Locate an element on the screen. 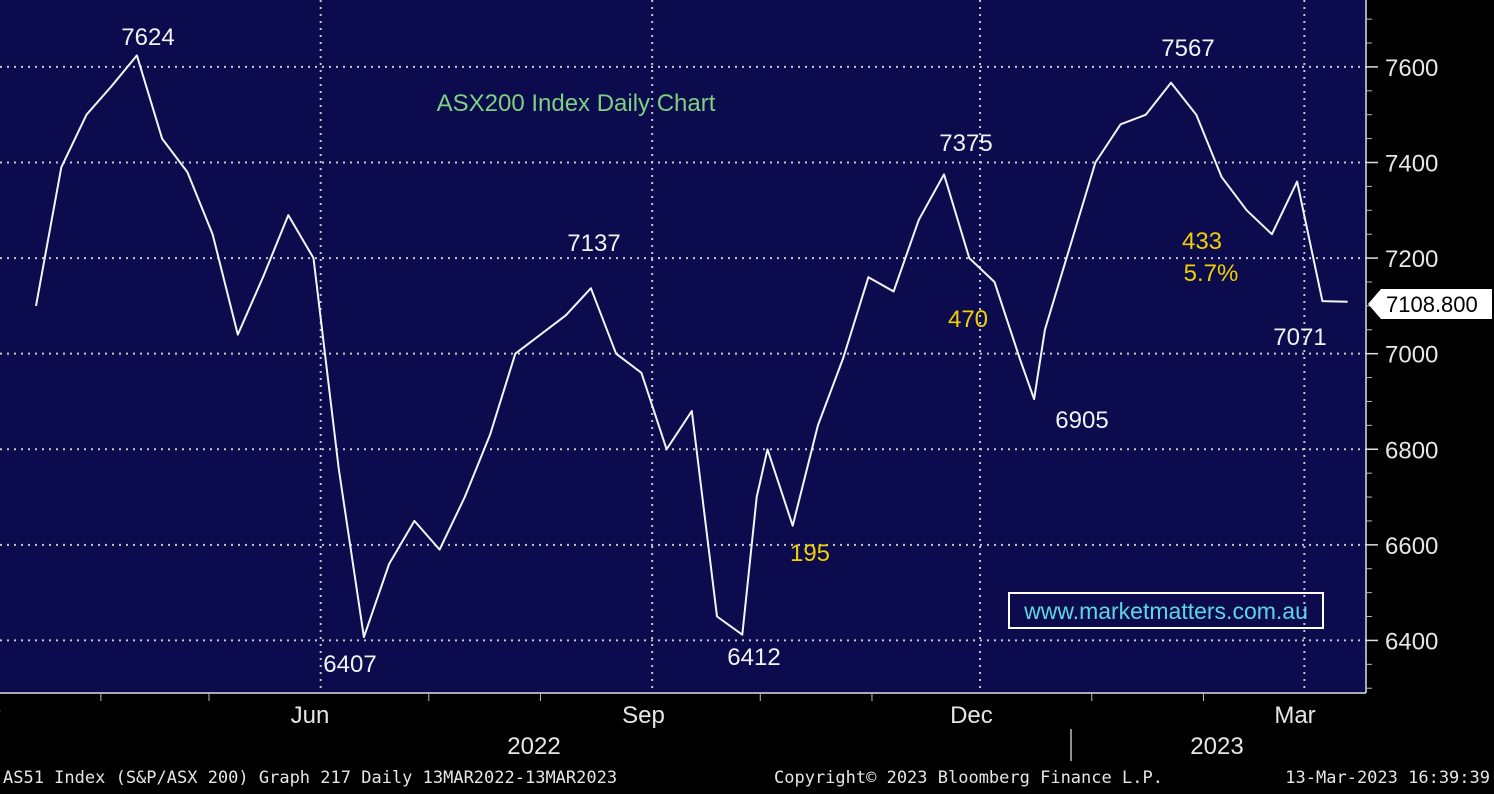  move-label-pct: 5.7% is located at coordinates (1211, 273).